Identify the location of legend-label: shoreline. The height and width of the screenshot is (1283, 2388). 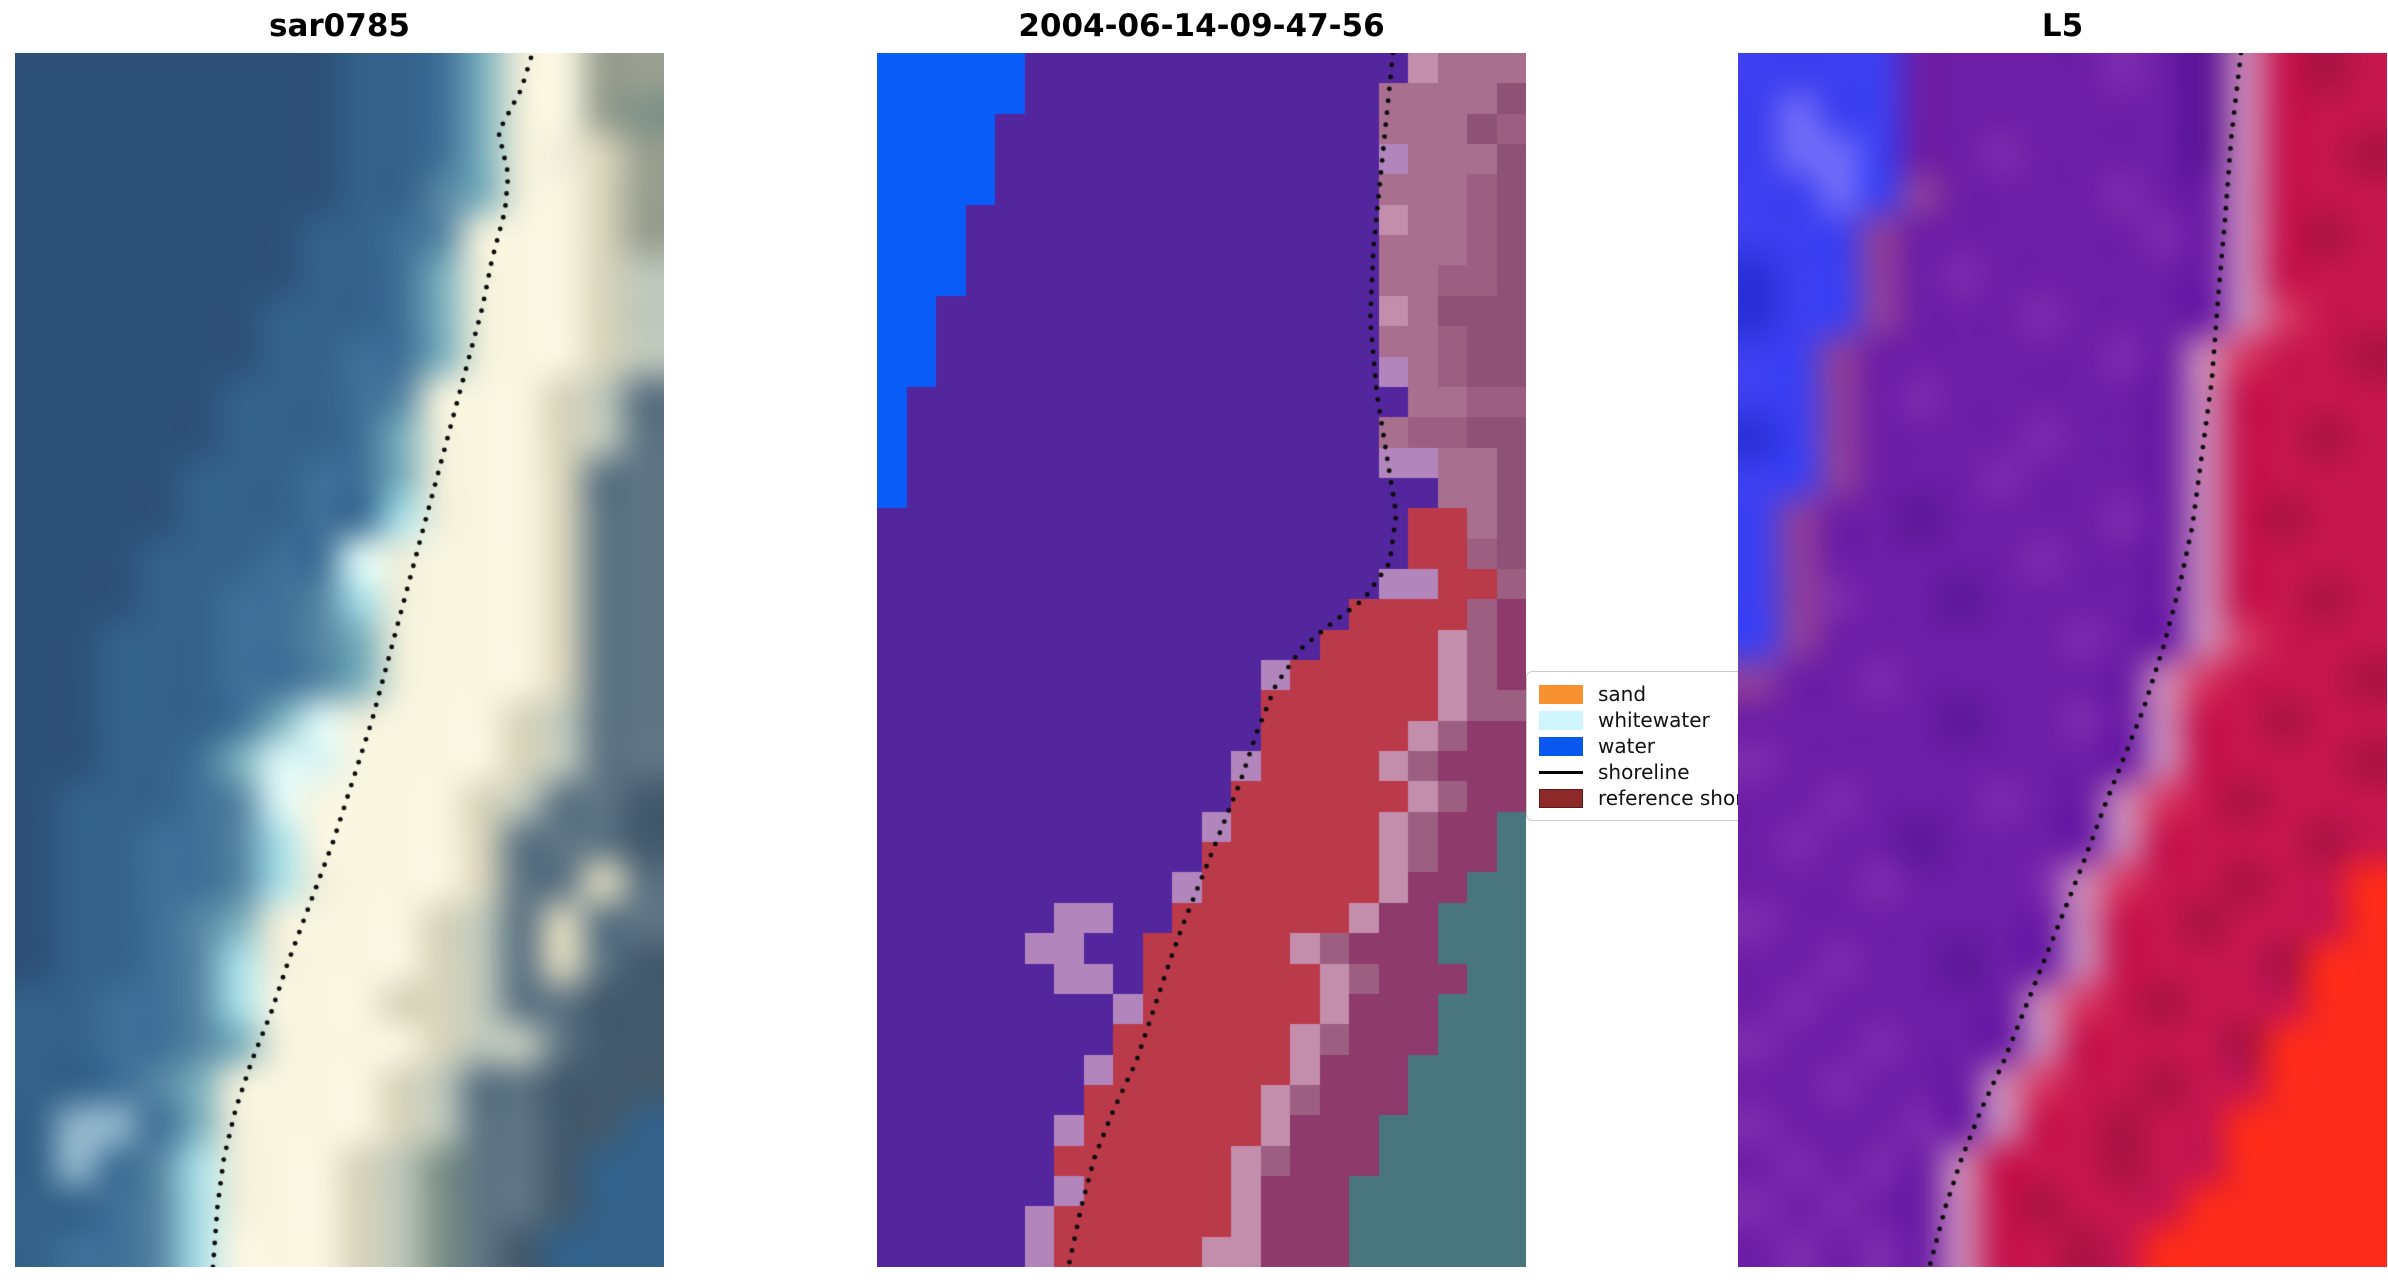
(1644, 772).